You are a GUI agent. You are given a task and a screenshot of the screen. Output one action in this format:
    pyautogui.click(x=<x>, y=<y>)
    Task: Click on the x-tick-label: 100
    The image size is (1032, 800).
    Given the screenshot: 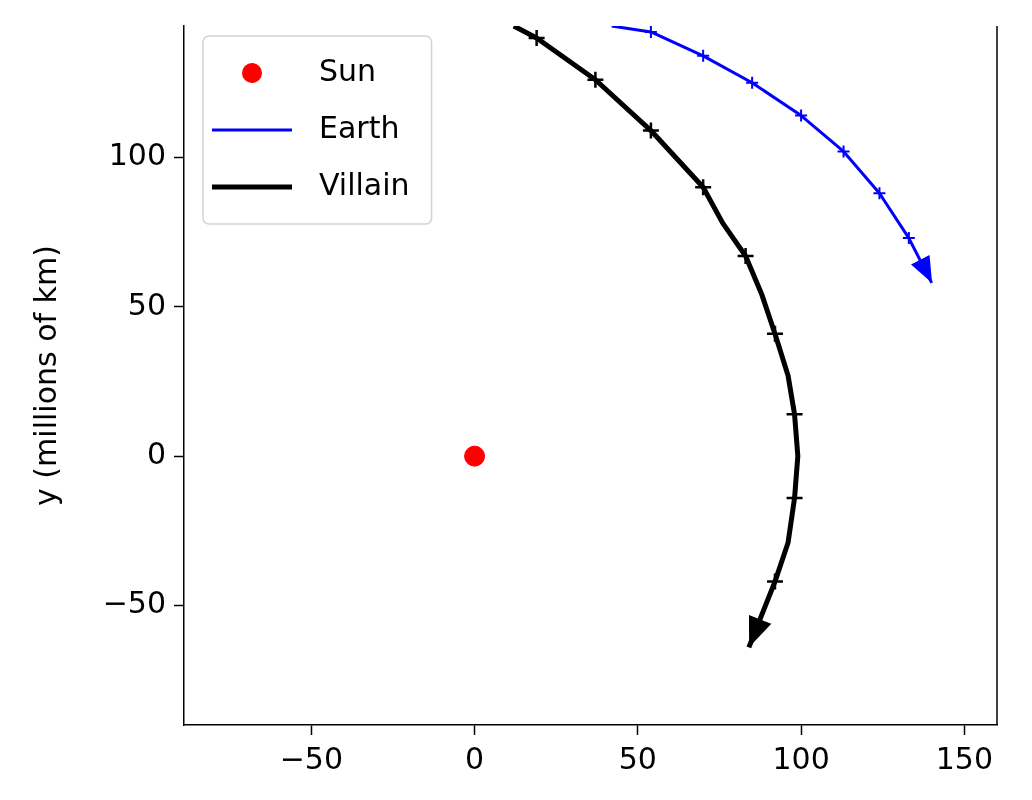 What is the action you would take?
    pyautogui.click(x=801, y=758)
    